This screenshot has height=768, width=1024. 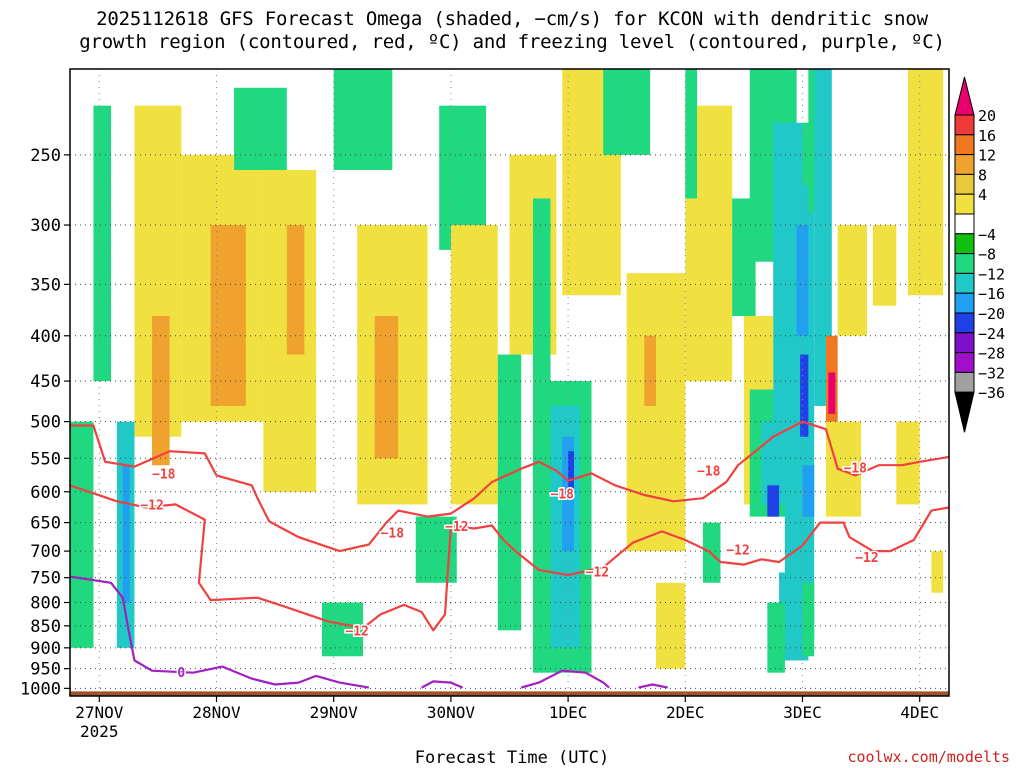 I want to click on ground-fill, so click(x=509, y=693).